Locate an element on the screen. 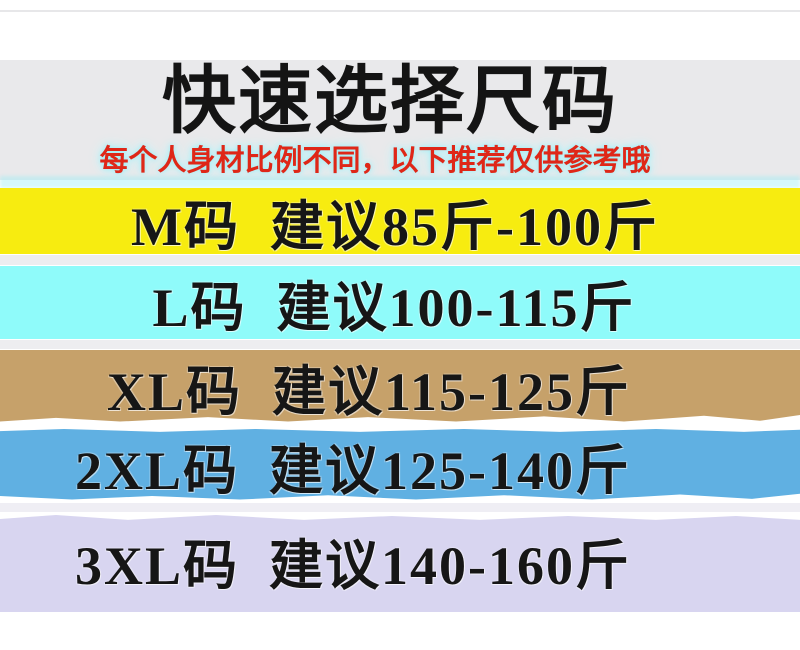  size-row-2xl: 2XL码 建议125-140斤 is located at coordinates (400, 464).